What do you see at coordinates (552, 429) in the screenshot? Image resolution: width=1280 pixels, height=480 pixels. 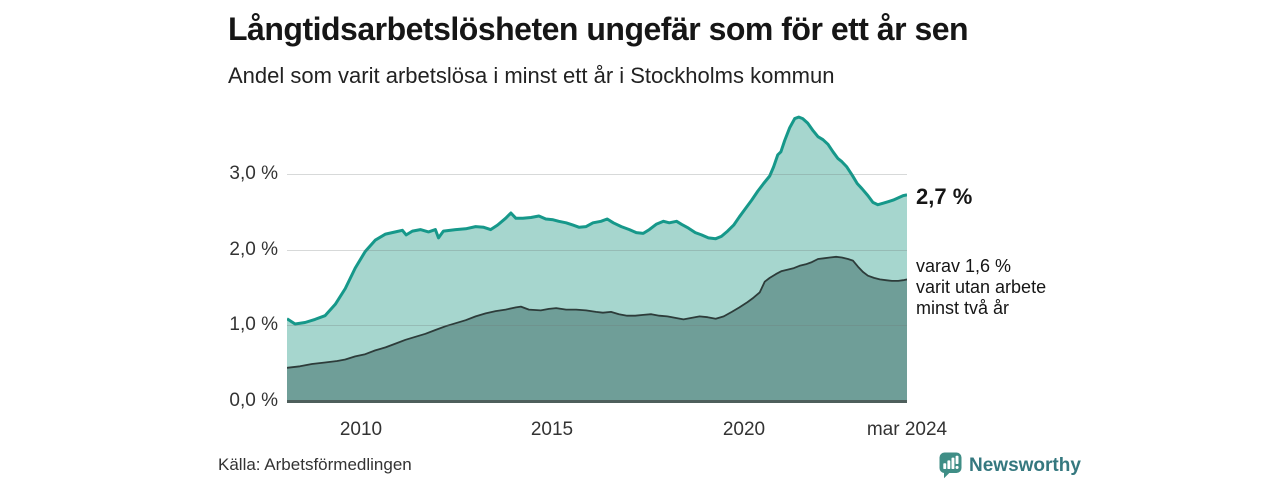 I see `x-tick-label: 2015` at bounding box center [552, 429].